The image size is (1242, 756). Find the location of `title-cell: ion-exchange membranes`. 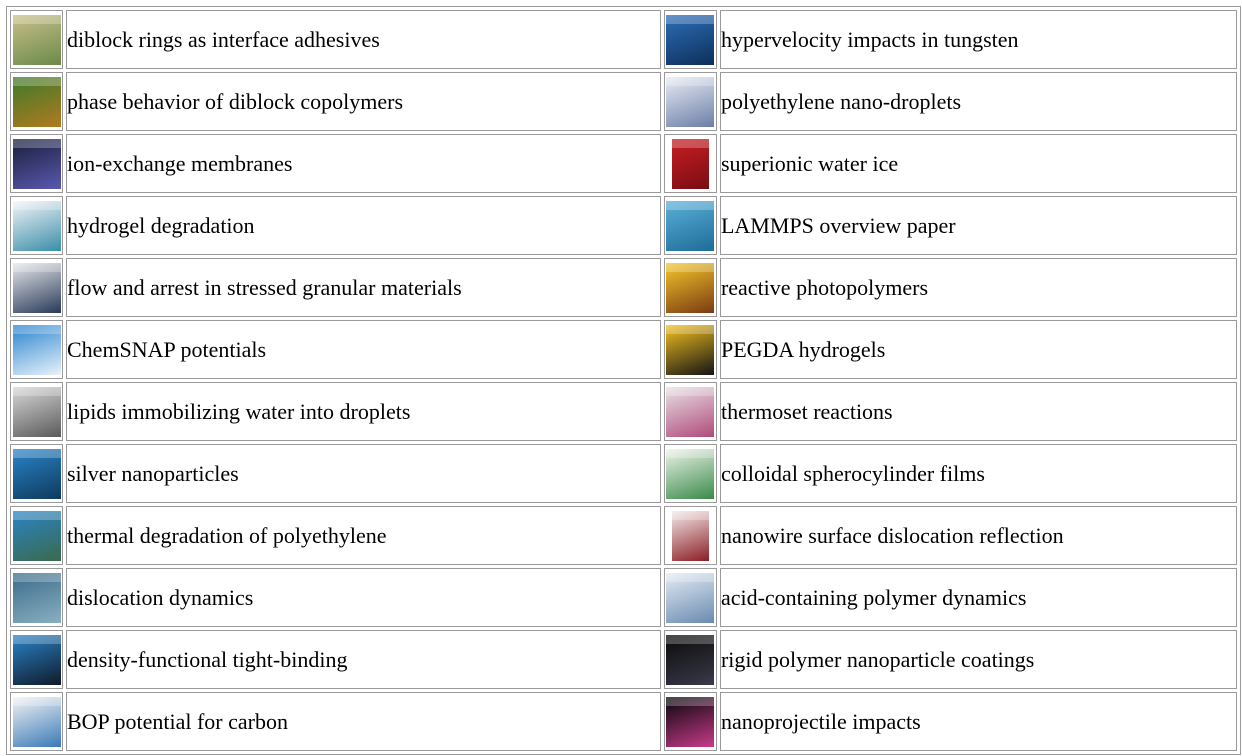

title-cell: ion-exchange membranes is located at coordinates (363, 163).